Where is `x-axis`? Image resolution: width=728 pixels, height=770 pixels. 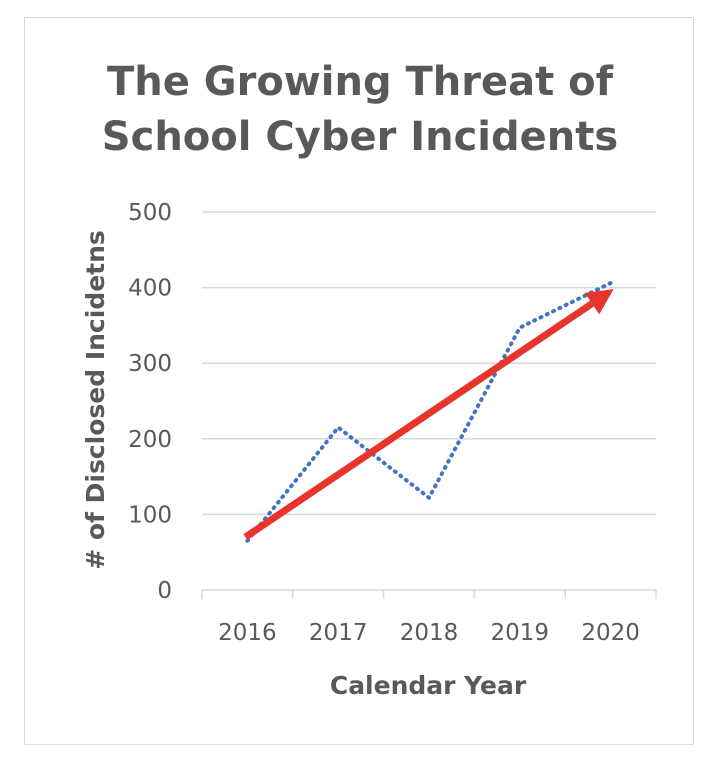 x-axis is located at coordinates (429, 594).